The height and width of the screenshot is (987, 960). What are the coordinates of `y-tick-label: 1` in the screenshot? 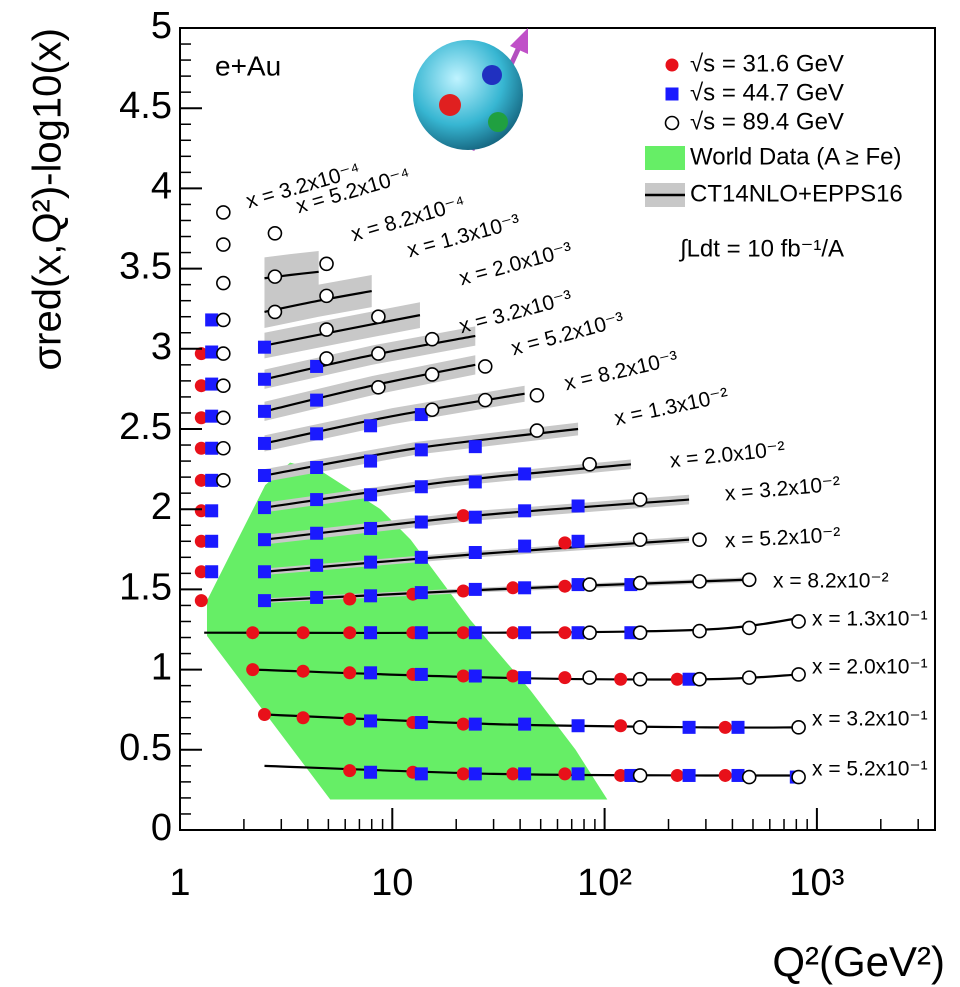 It's located at (161, 668).